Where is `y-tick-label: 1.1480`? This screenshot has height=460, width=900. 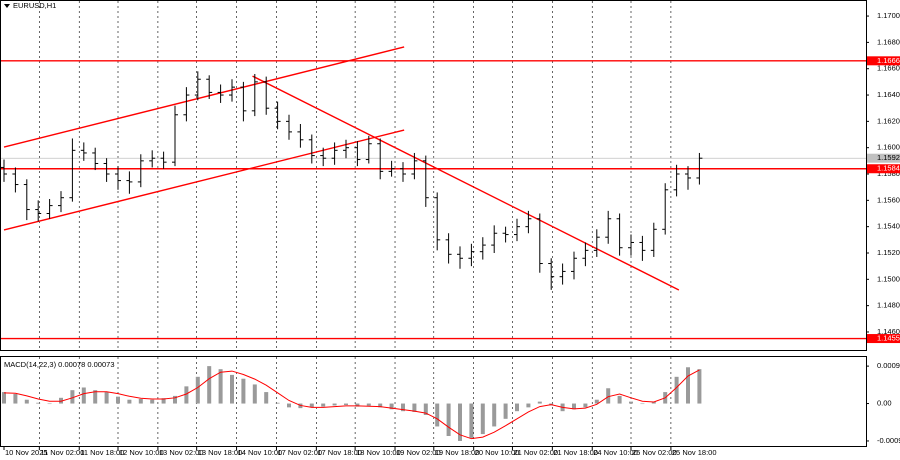
y-tick-label: 1.1480 is located at coordinates (888, 305).